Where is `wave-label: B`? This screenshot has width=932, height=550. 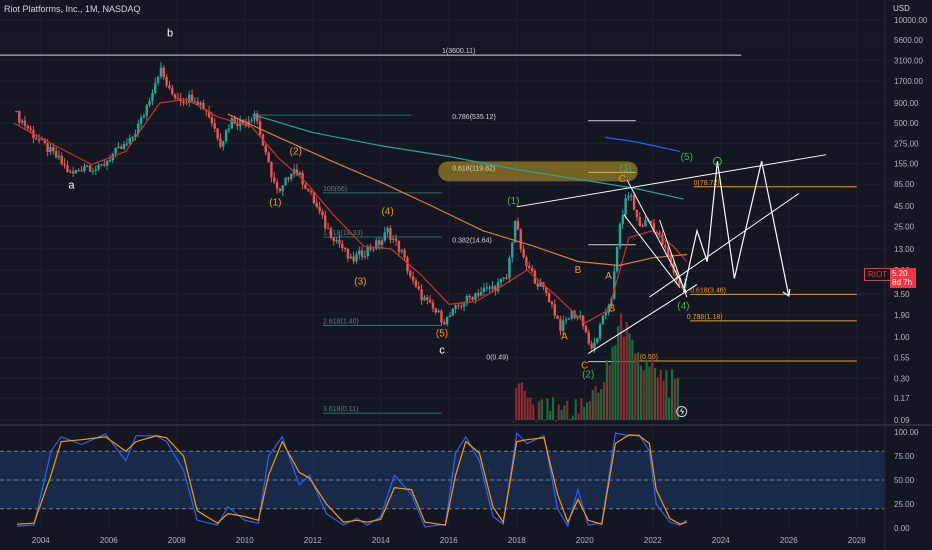 wave-label: B is located at coordinates (612, 309).